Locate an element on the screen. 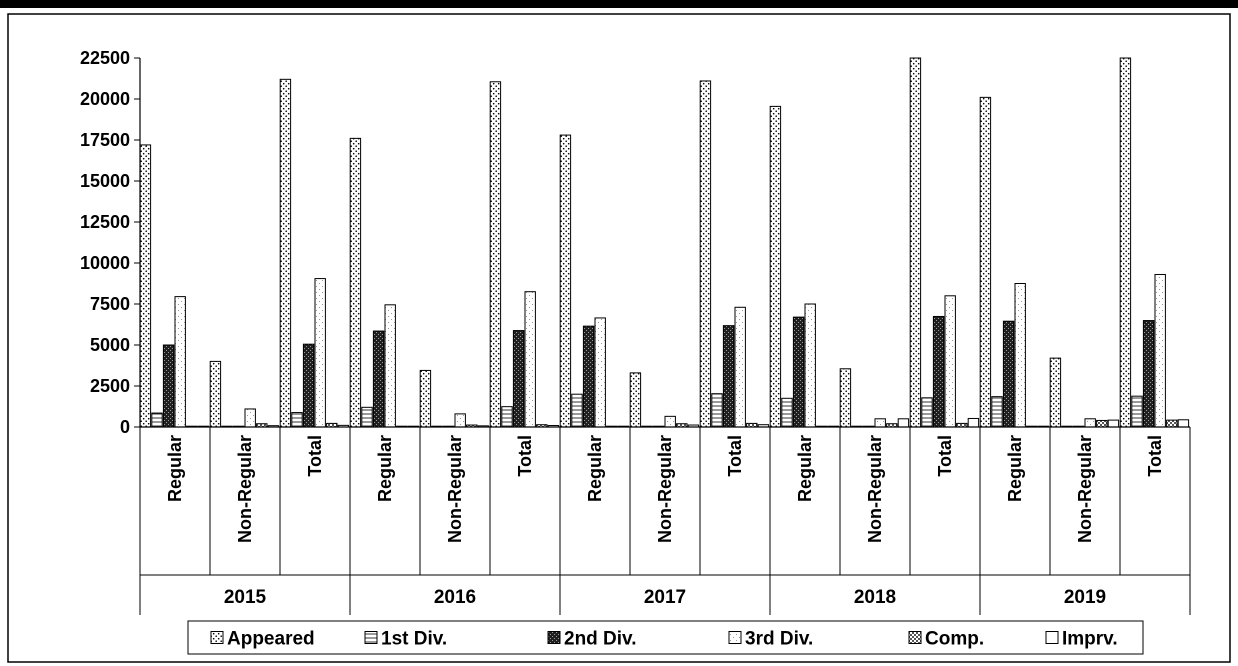  y-tick-label: 10000 is located at coordinates (105, 263).